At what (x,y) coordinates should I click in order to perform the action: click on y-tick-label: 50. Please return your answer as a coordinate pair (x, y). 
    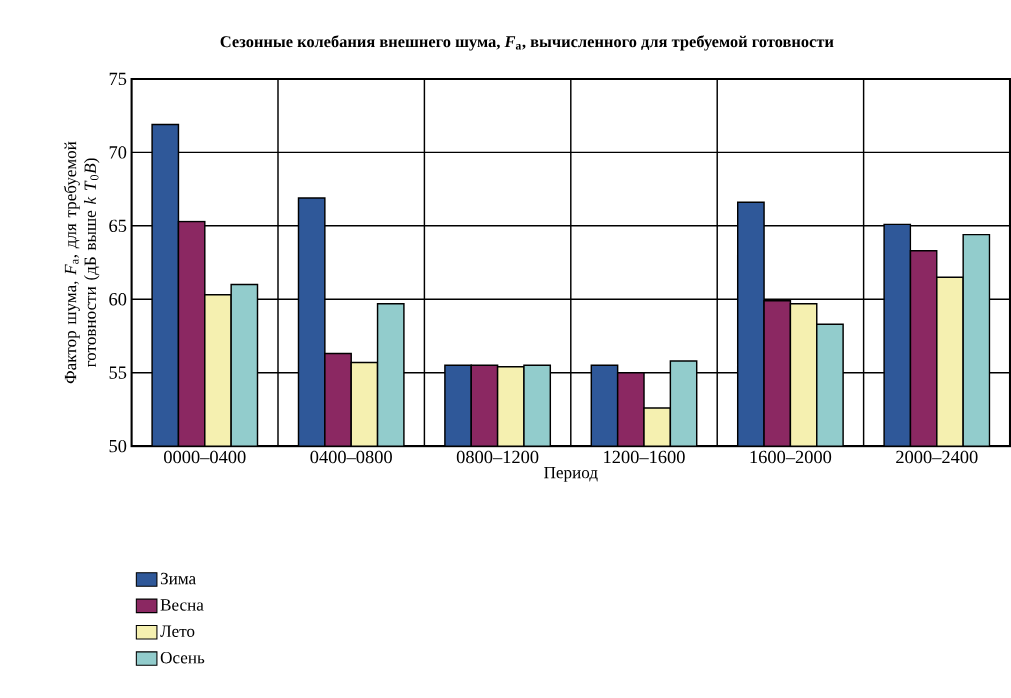
    Looking at the image, I should click on (118, 446).